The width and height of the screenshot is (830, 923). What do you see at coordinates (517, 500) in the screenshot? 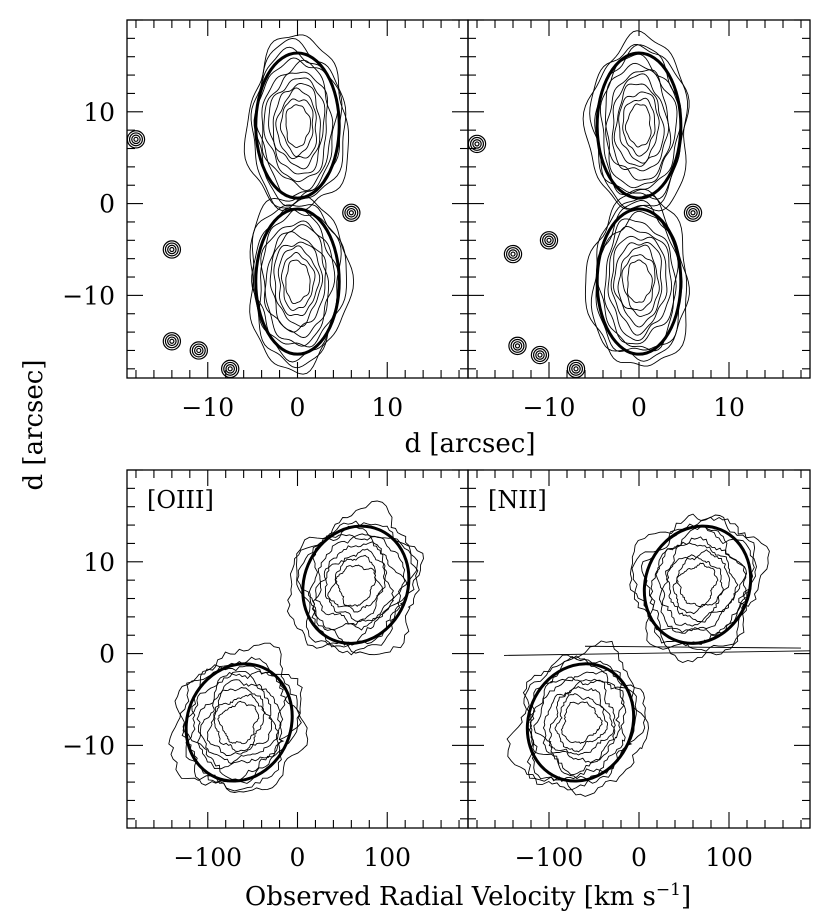
I see `panel-label: [NII]` at bounding box center [517, 500].